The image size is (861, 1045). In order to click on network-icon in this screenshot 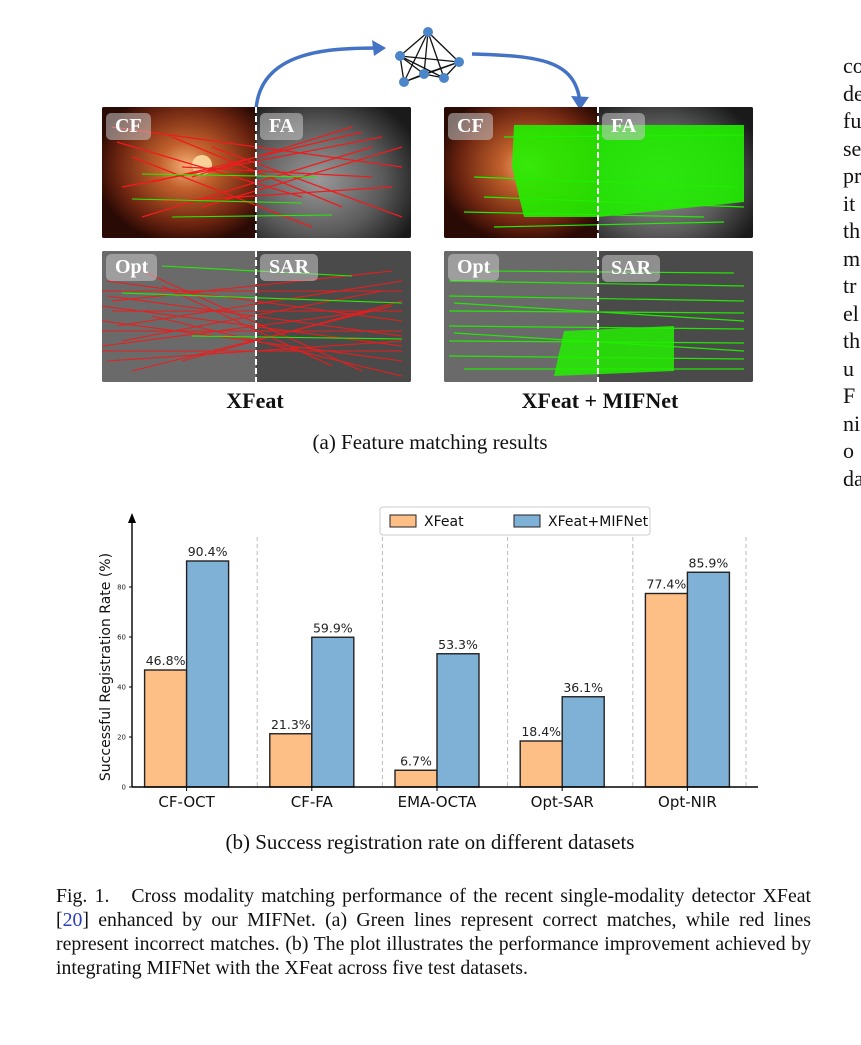, I will do `click(429, 57)`.